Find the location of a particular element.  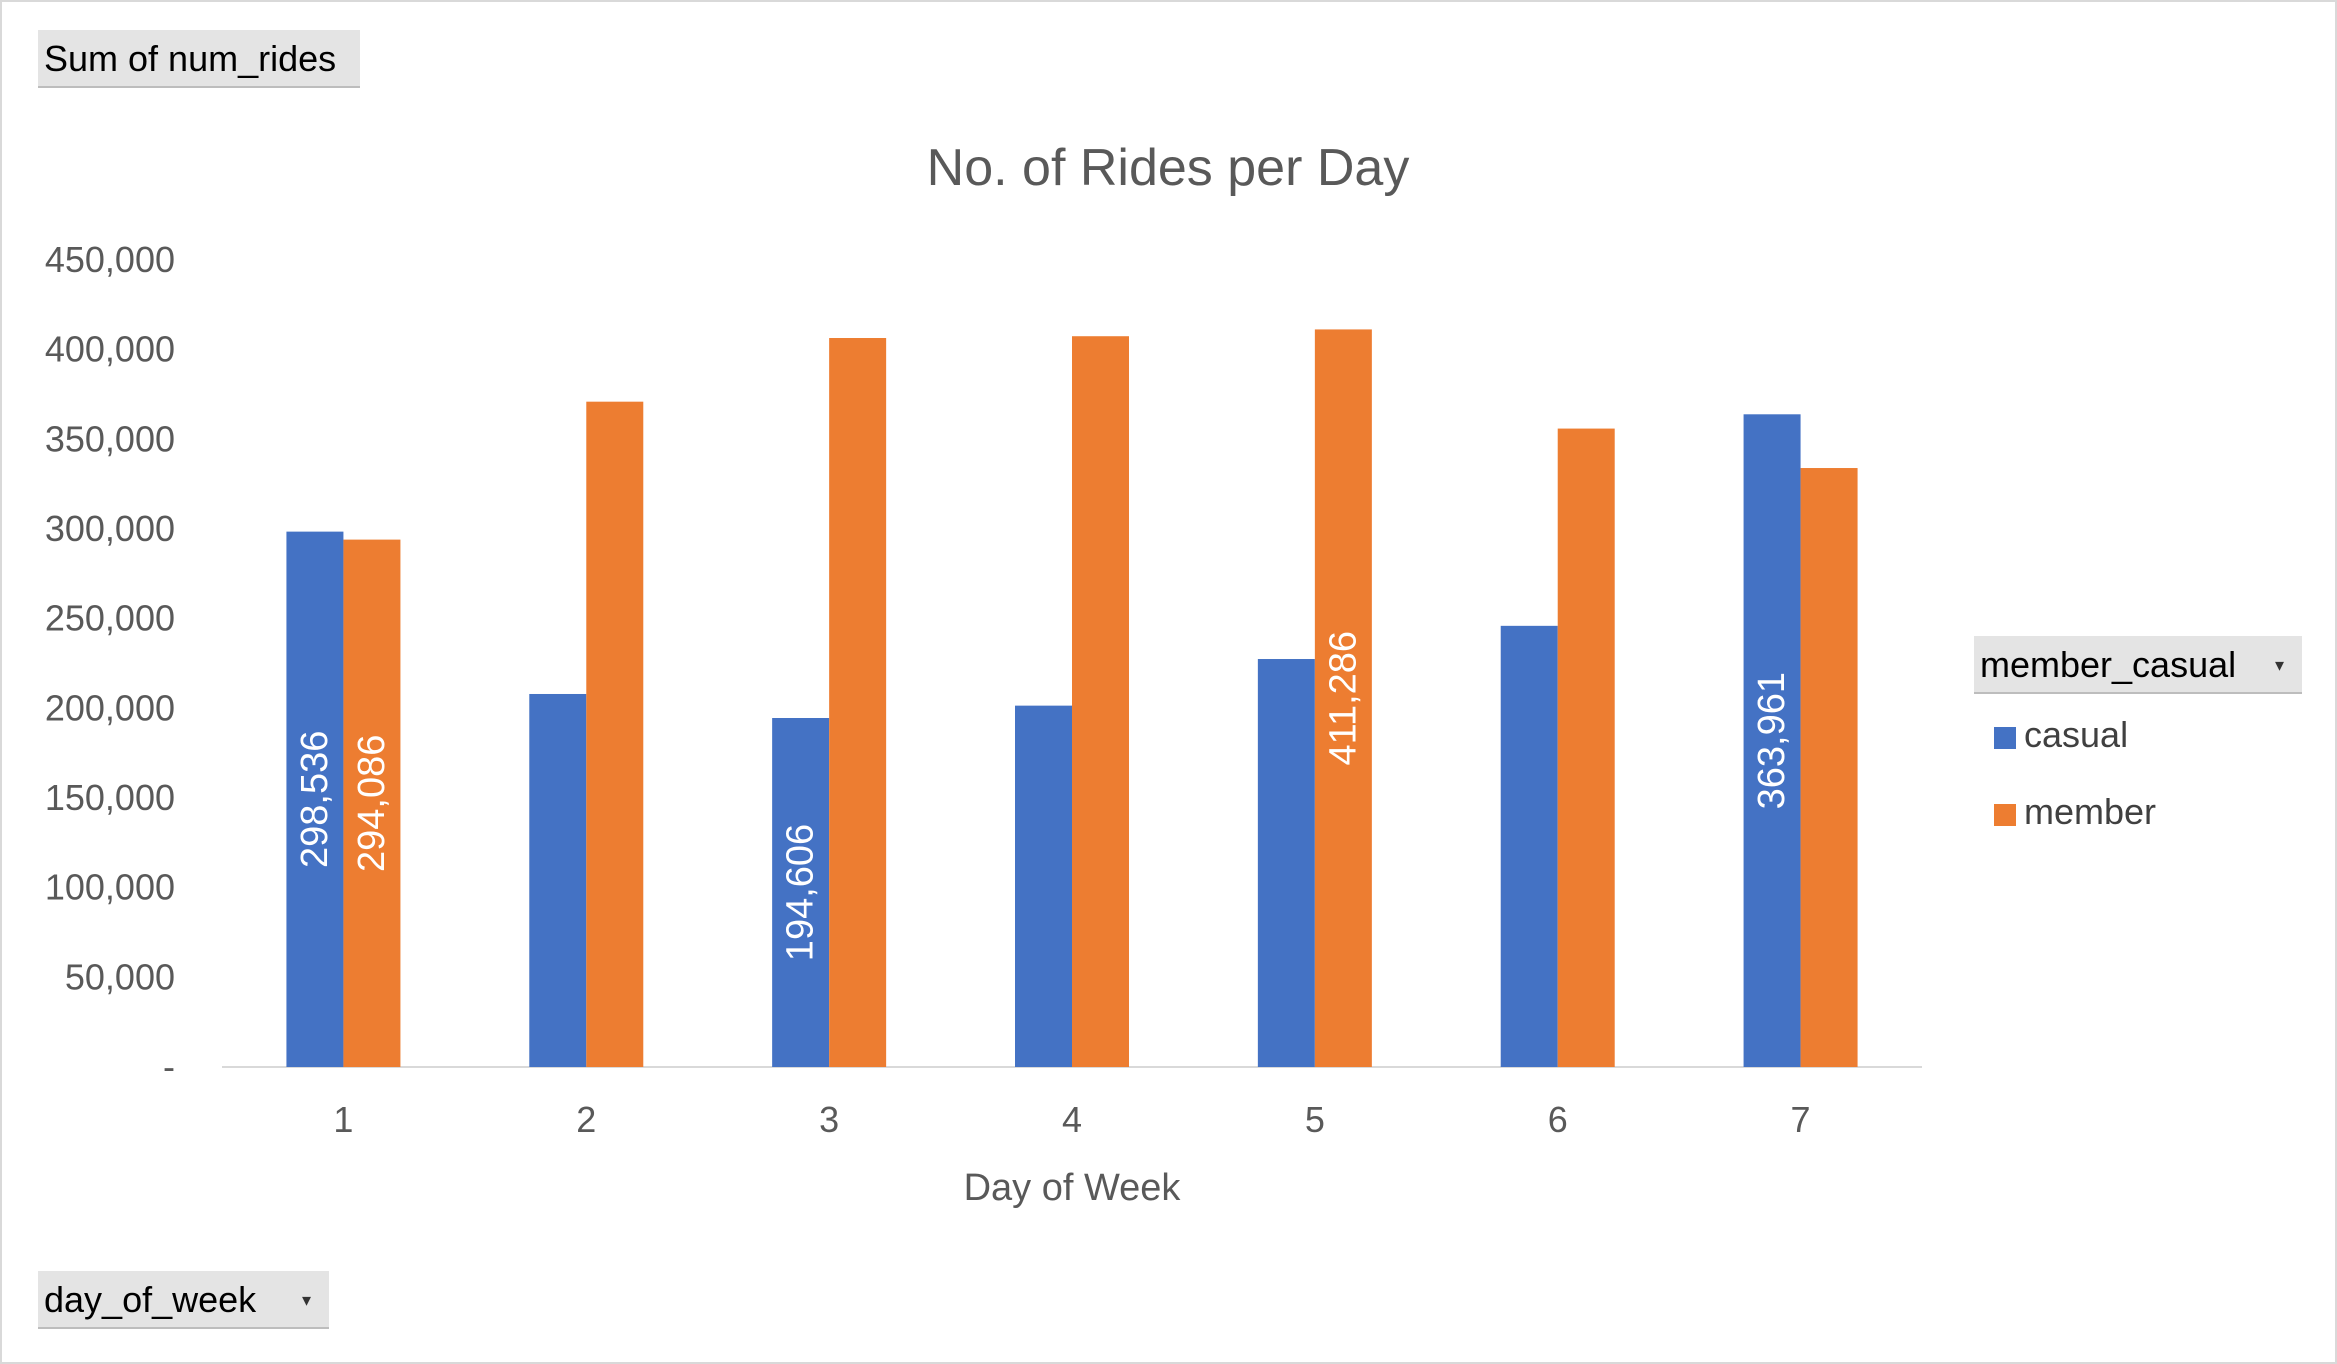

axis-field-button: day_of_week ▾ is located at coordinates (183, 1300).